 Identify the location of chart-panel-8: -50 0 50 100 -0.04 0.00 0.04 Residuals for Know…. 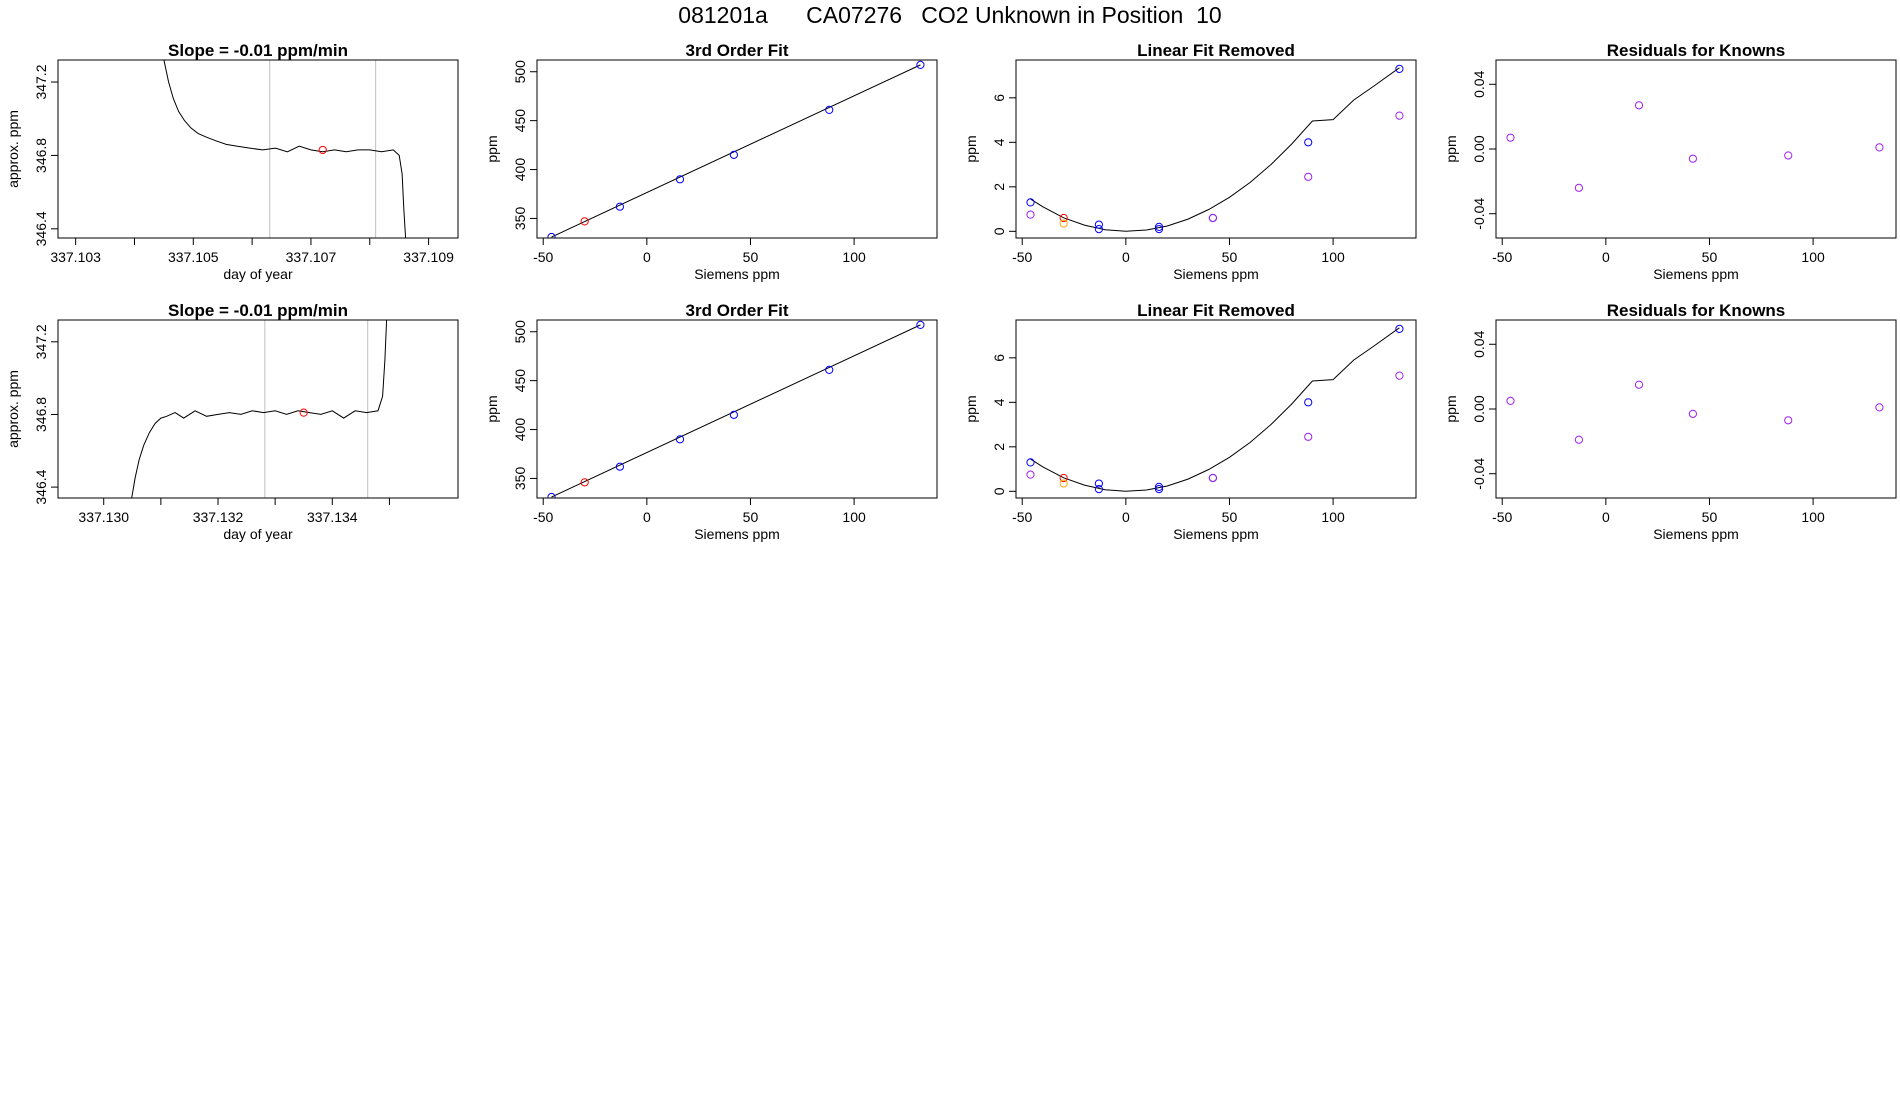
(1670, 421).